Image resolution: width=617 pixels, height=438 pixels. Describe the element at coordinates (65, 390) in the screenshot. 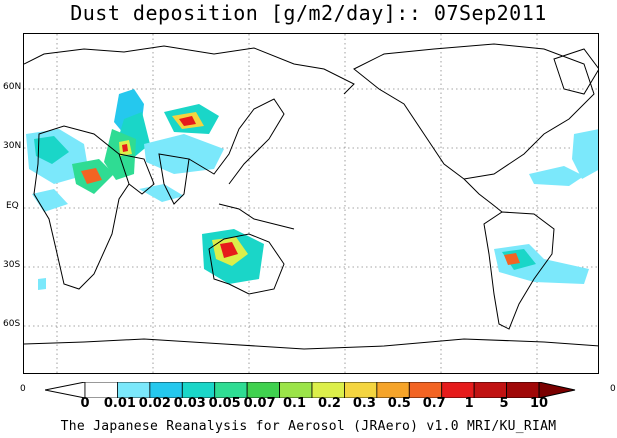

I see `colorbar-low-arrow` at that location.